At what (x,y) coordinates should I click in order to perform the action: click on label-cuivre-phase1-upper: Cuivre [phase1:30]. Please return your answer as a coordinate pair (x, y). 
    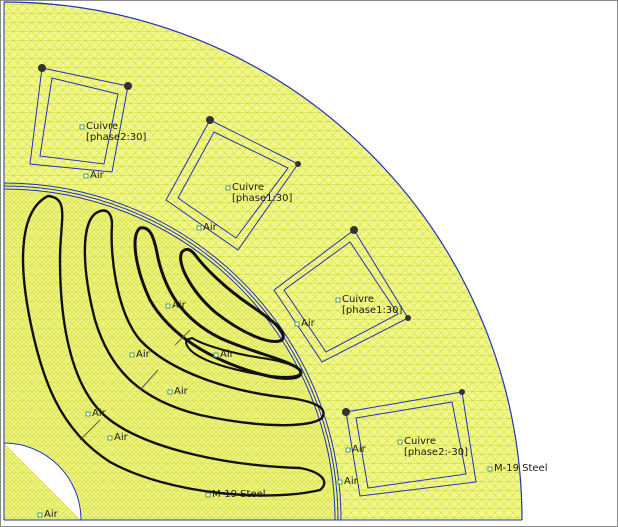
    Looking at the image, I should click on (259, 193).